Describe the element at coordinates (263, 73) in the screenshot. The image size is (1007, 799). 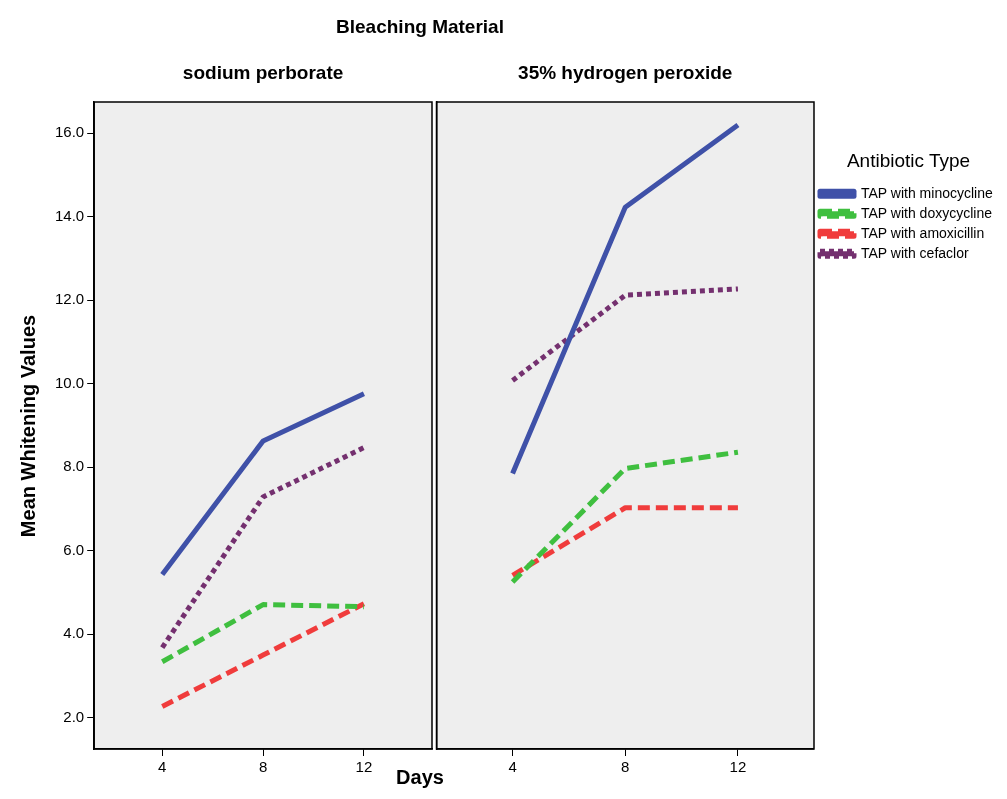
I see `chart-subtitle: sodium perborate` at that location.